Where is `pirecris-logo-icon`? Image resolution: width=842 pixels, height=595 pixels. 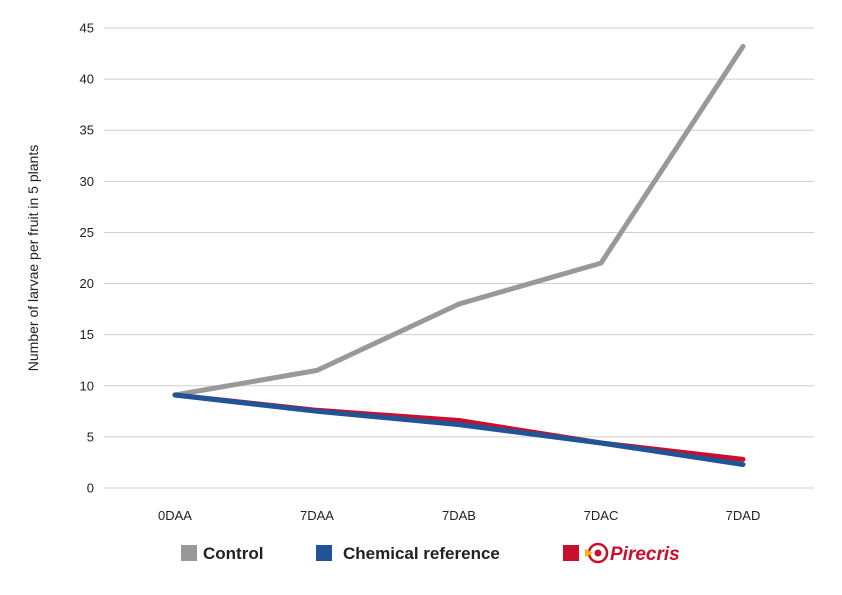
pirecris-logo-icon is located at coordinates (597, 553).